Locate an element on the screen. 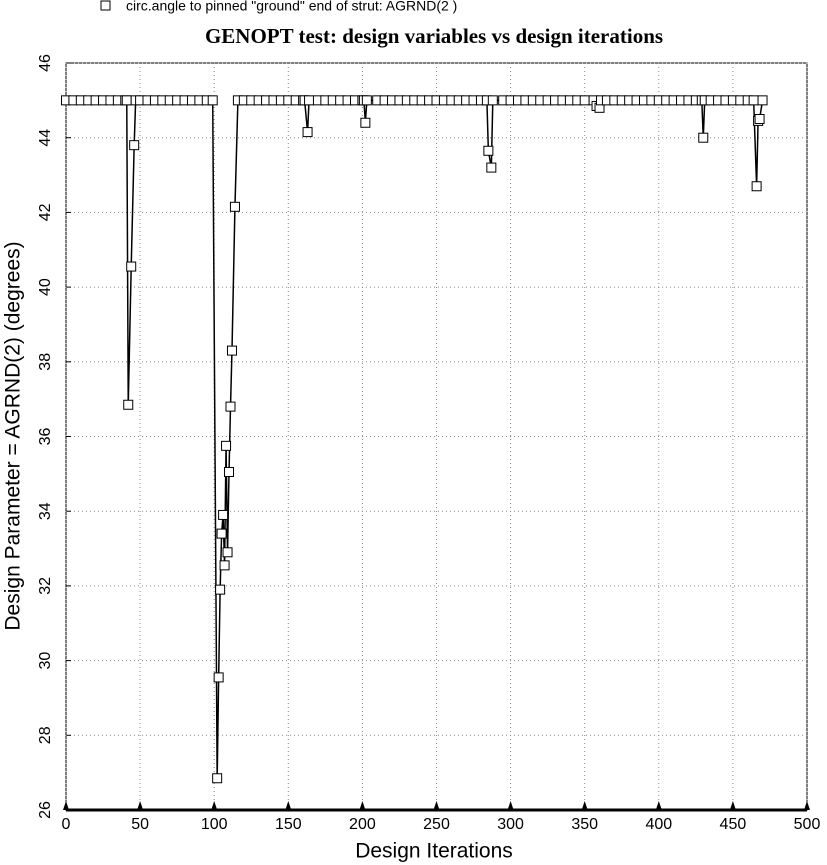 The width and height of the screenshot is (827, 865). y-tick-label: 26 is located at coordinates (45, 810).